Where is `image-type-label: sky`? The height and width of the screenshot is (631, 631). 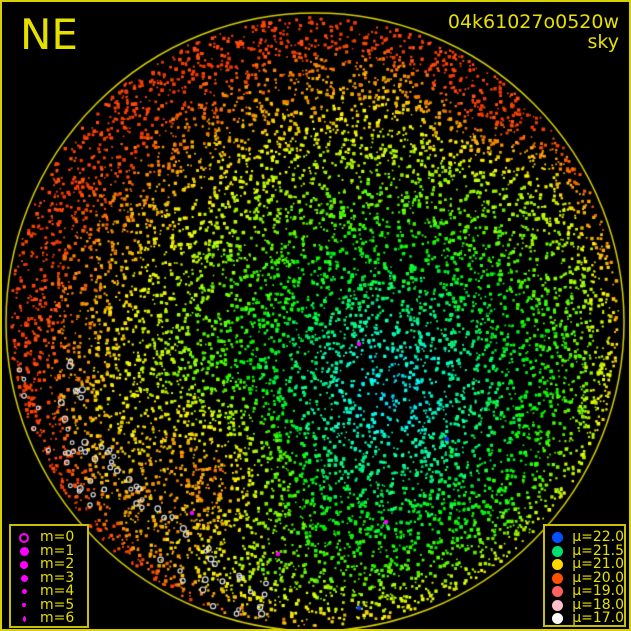 image-type-label: sky is located at coordinates (603, 42).